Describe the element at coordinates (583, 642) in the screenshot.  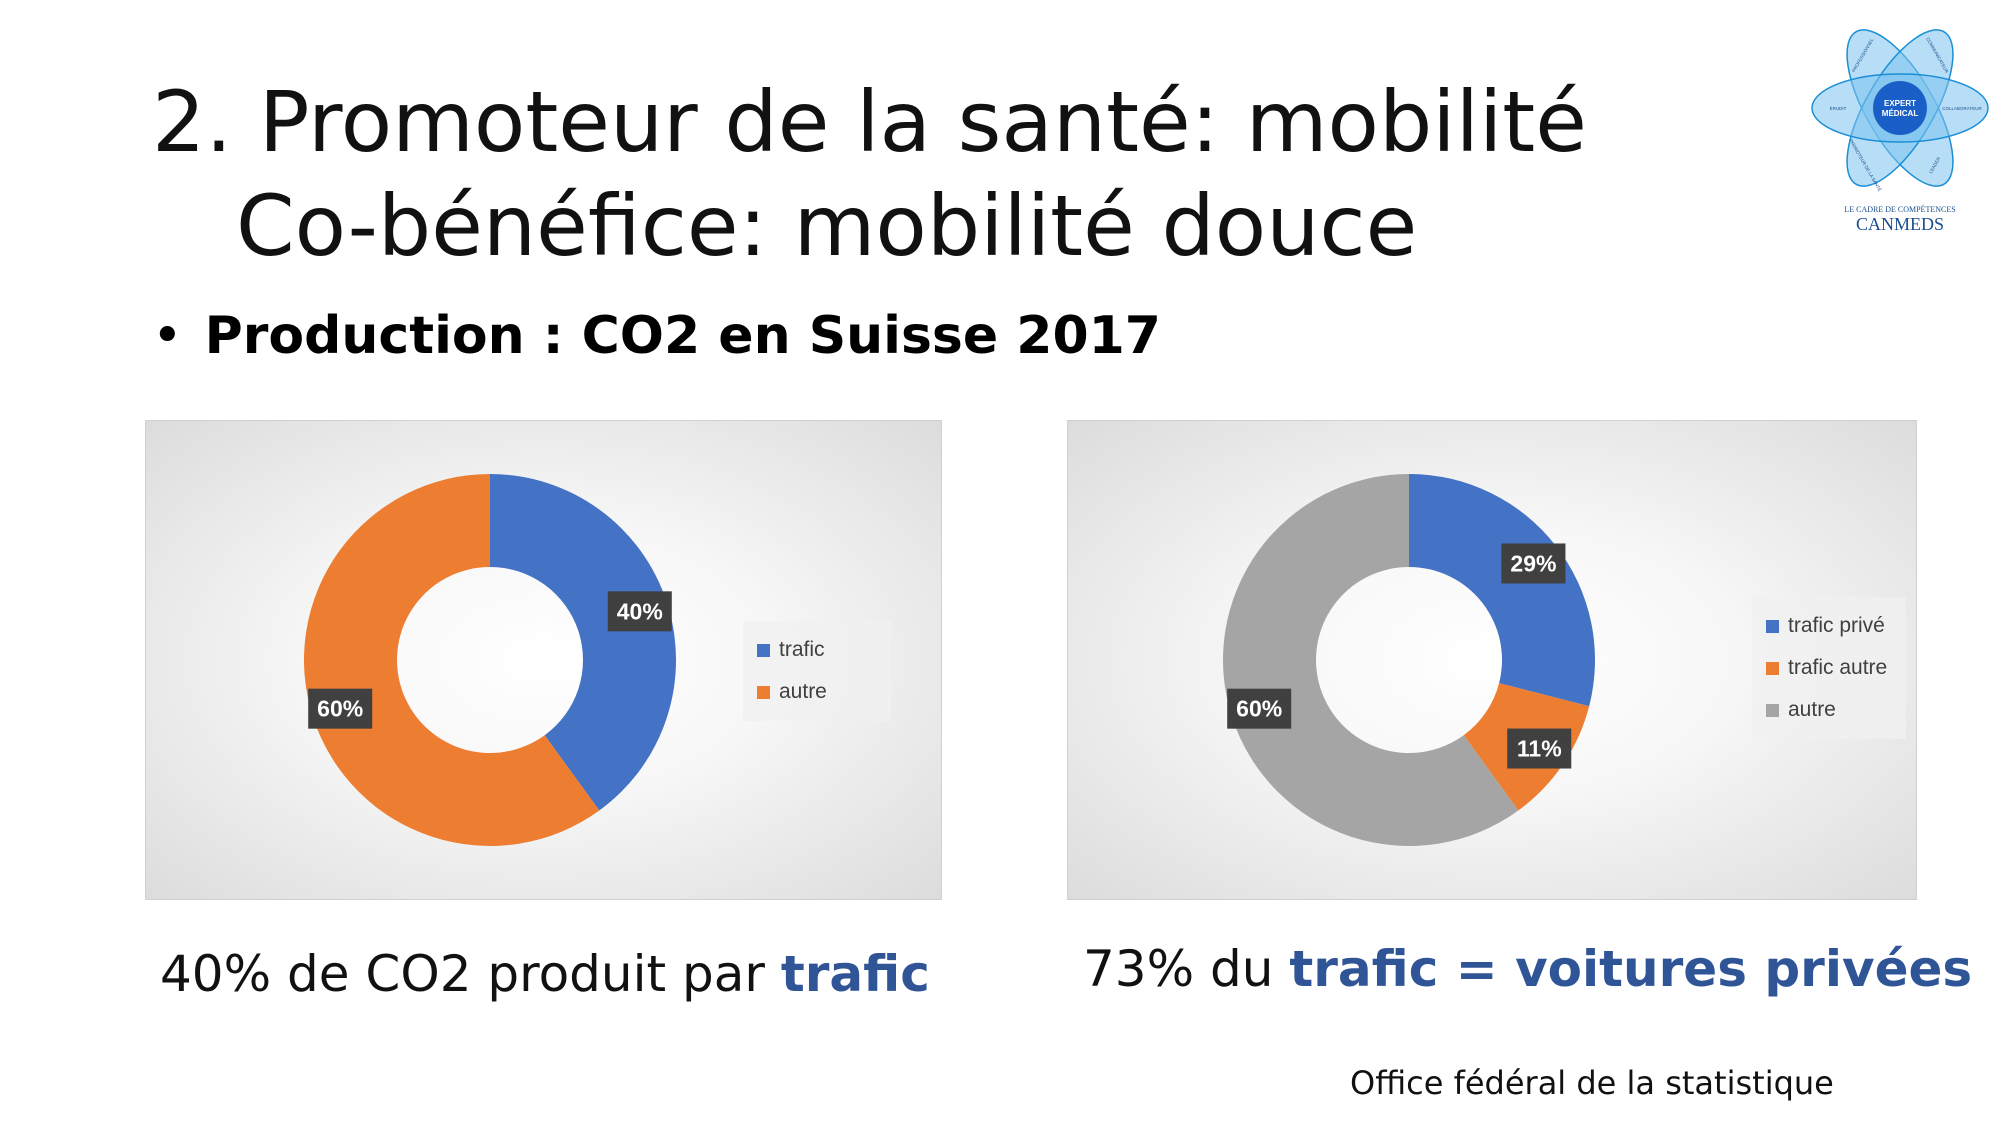
I see `donut-slice-trafic` at that location.